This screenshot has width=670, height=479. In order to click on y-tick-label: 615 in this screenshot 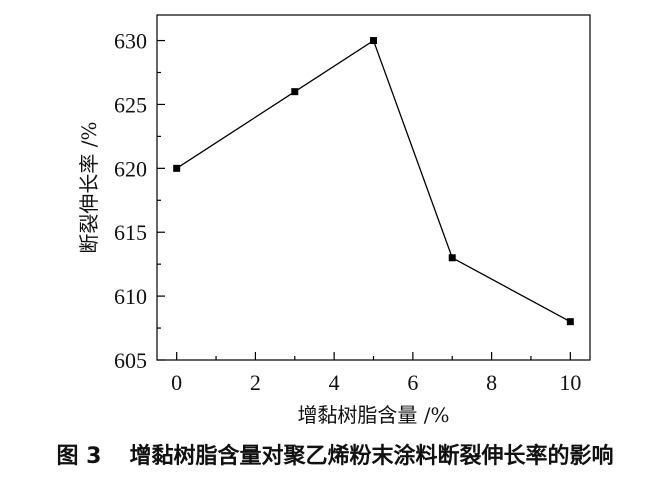, I will do `click(130, 232)`.